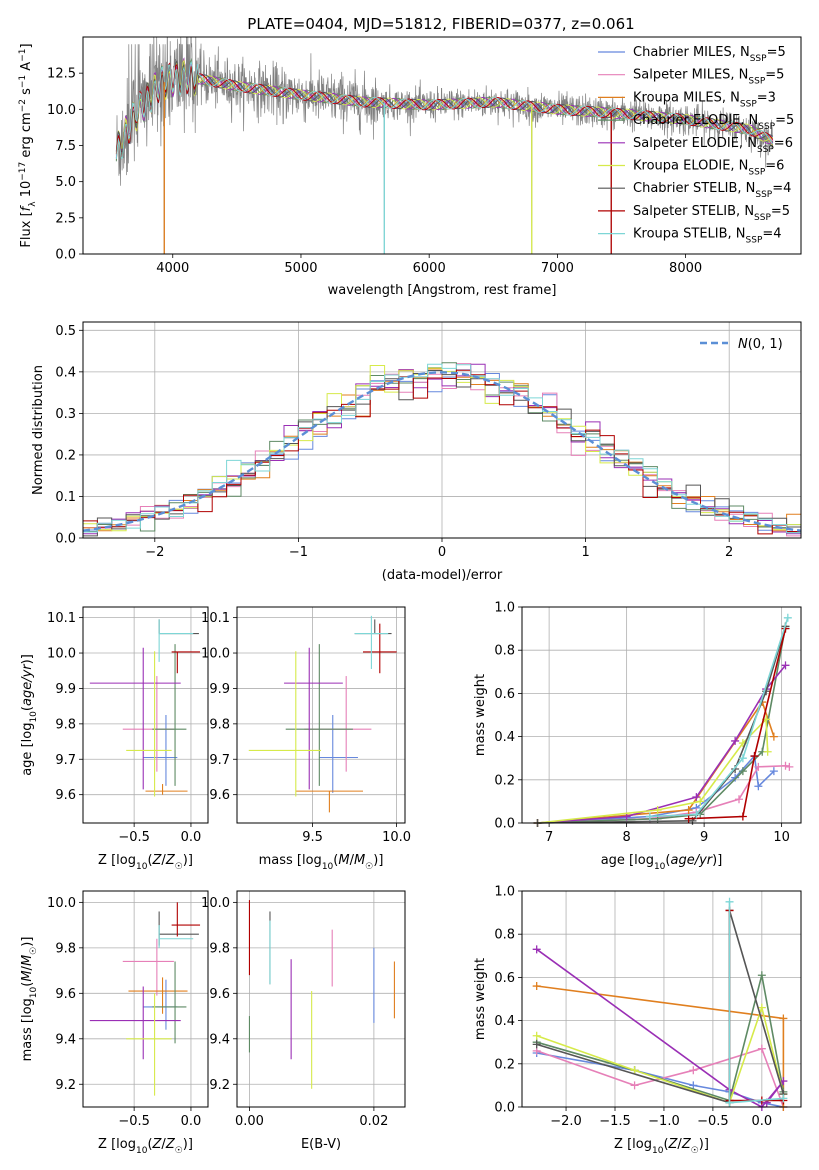 The image size is (819, 1170). What do you see at coordinates (154, 552) in the screenshot?
I see `x-tick-label: −2` at bounding box center [154, 552].